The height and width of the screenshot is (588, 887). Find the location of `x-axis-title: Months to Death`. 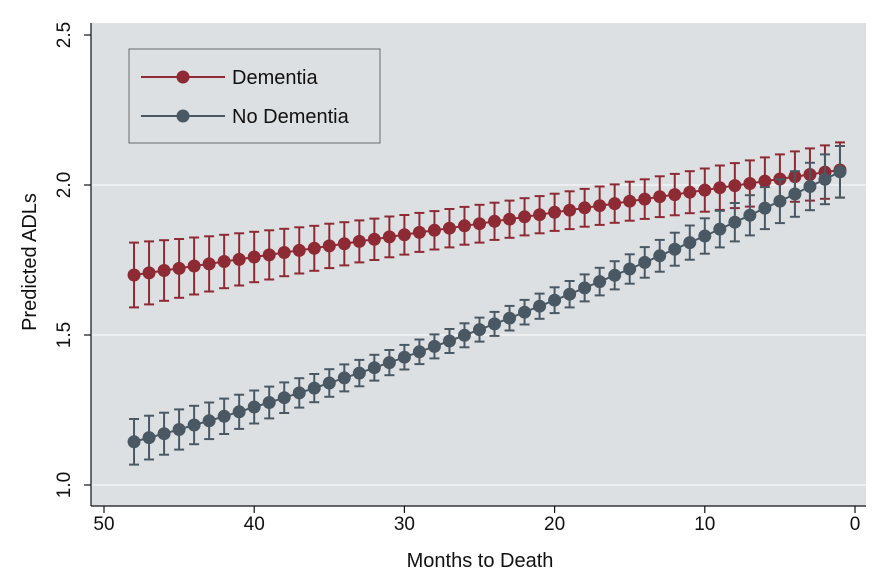

x-axis-title: Months to Death is located at coordinates (480, 561).